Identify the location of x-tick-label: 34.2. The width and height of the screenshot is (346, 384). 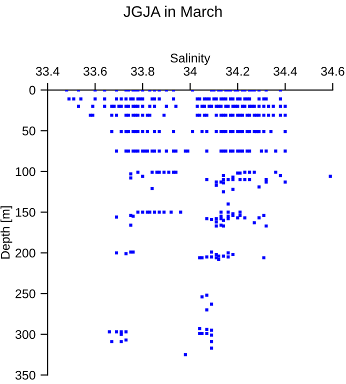
(238, 71).